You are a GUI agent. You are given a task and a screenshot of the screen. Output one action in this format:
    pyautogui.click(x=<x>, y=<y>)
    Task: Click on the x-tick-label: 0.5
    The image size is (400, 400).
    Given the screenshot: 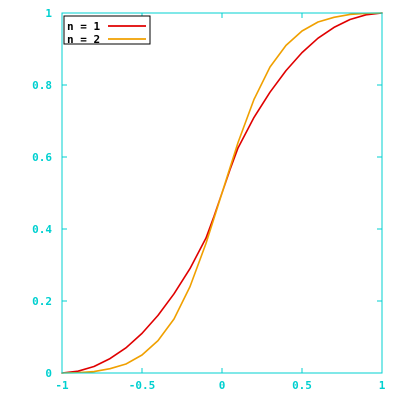 What is the action you would take?
    pyautogui.click(x=302, y=385)
    